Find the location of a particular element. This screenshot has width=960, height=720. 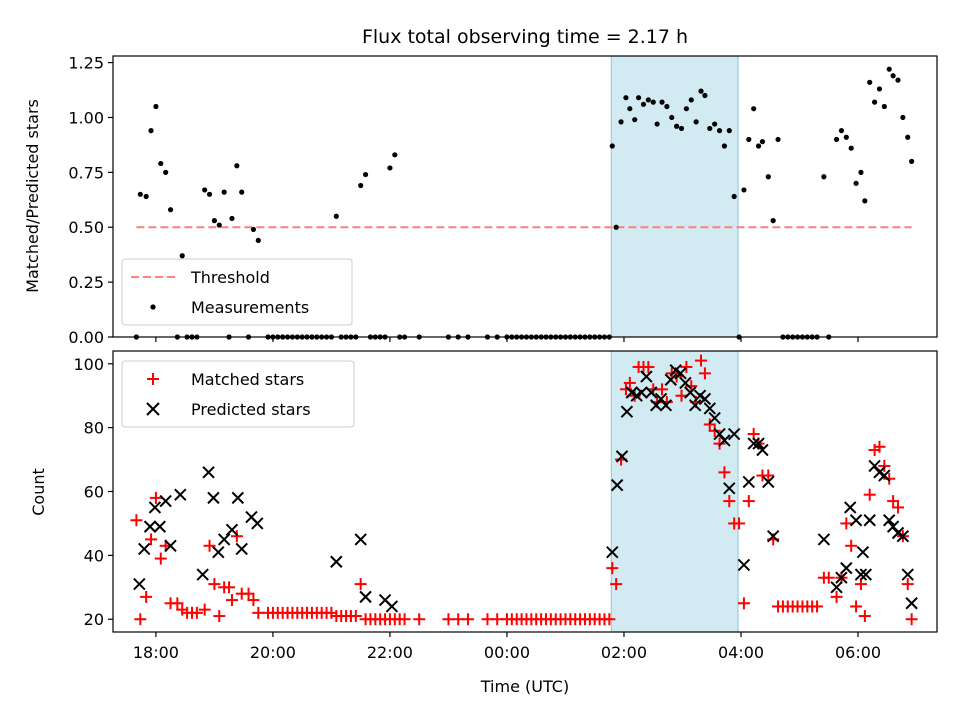

highlight-span is located at coordinates (674, 196).